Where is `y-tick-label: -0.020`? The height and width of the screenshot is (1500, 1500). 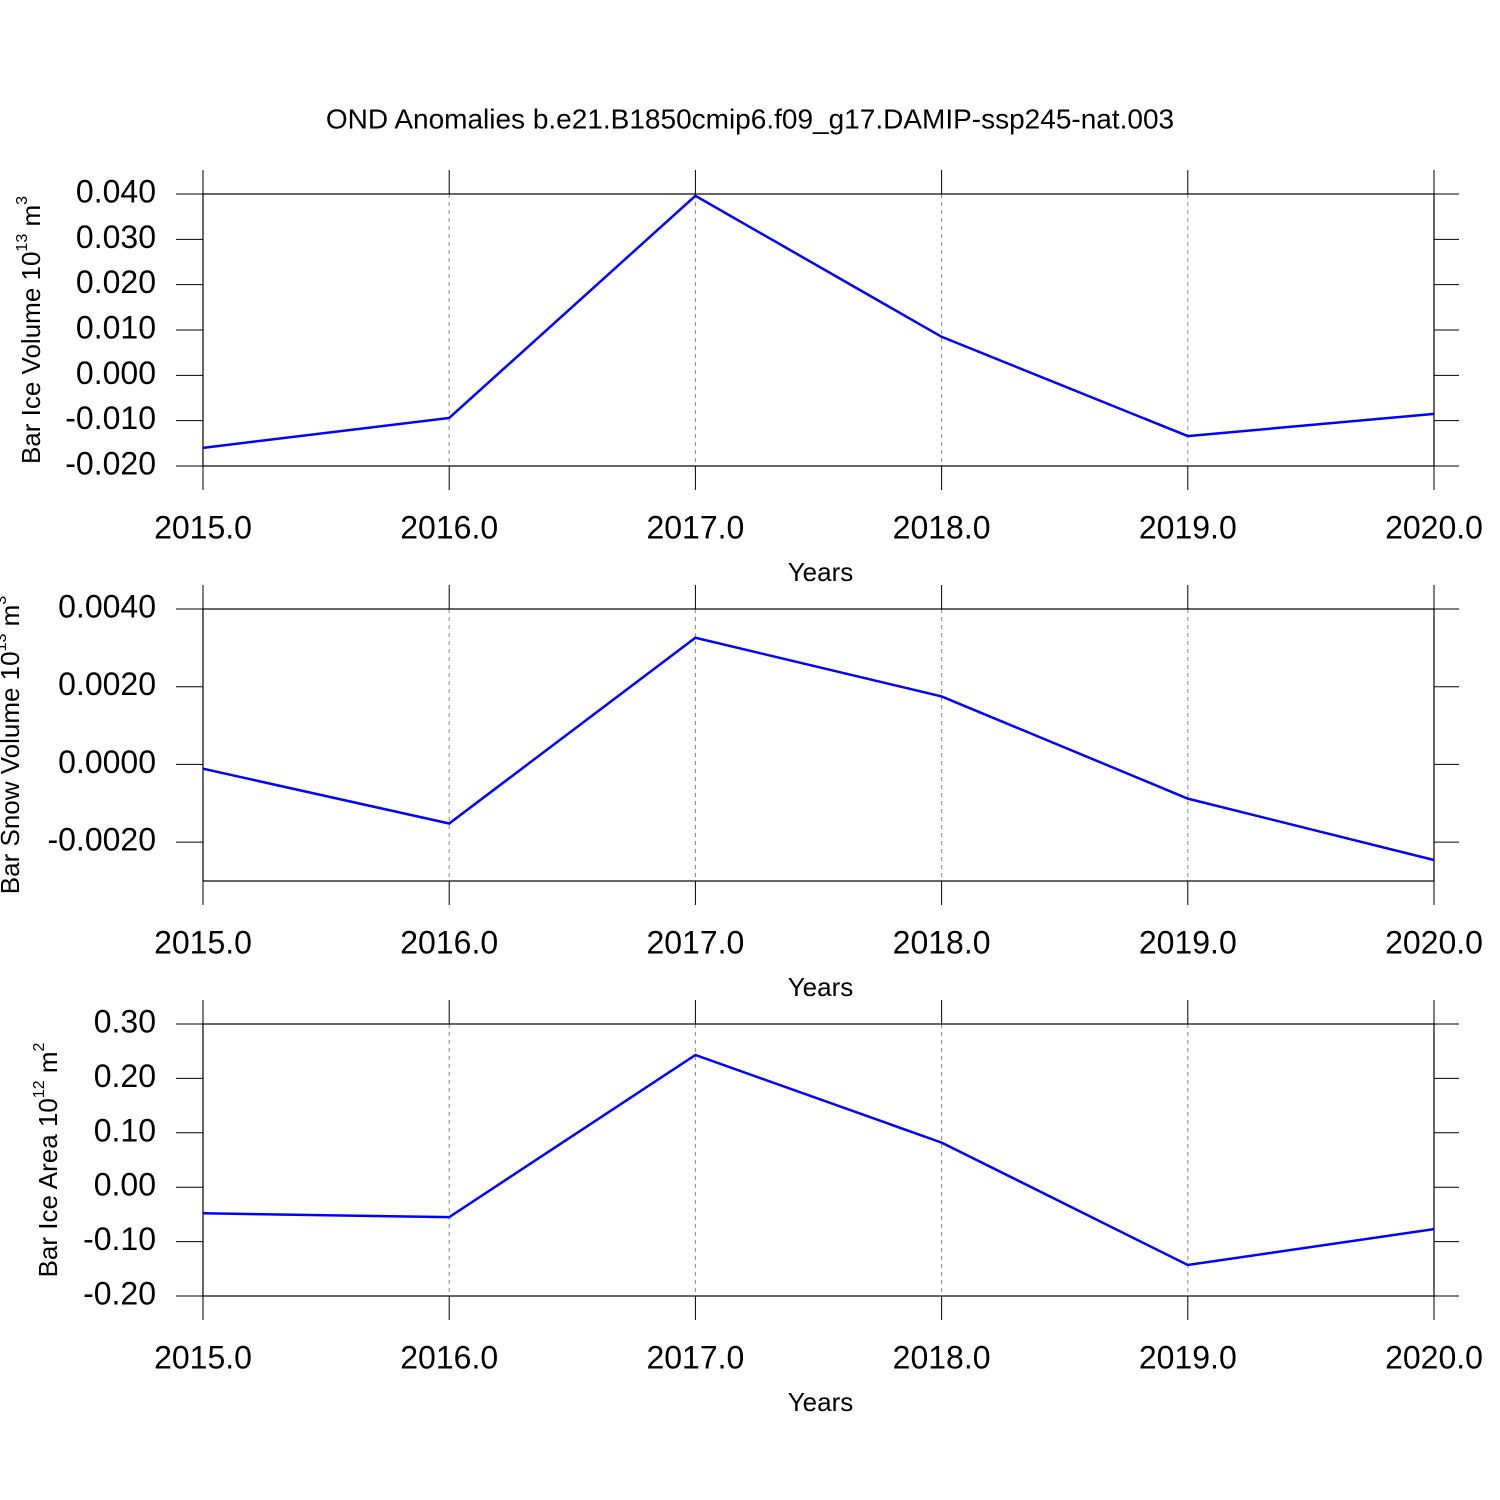
y-tick-label: -0.020 is located at coordinates (110, 463).